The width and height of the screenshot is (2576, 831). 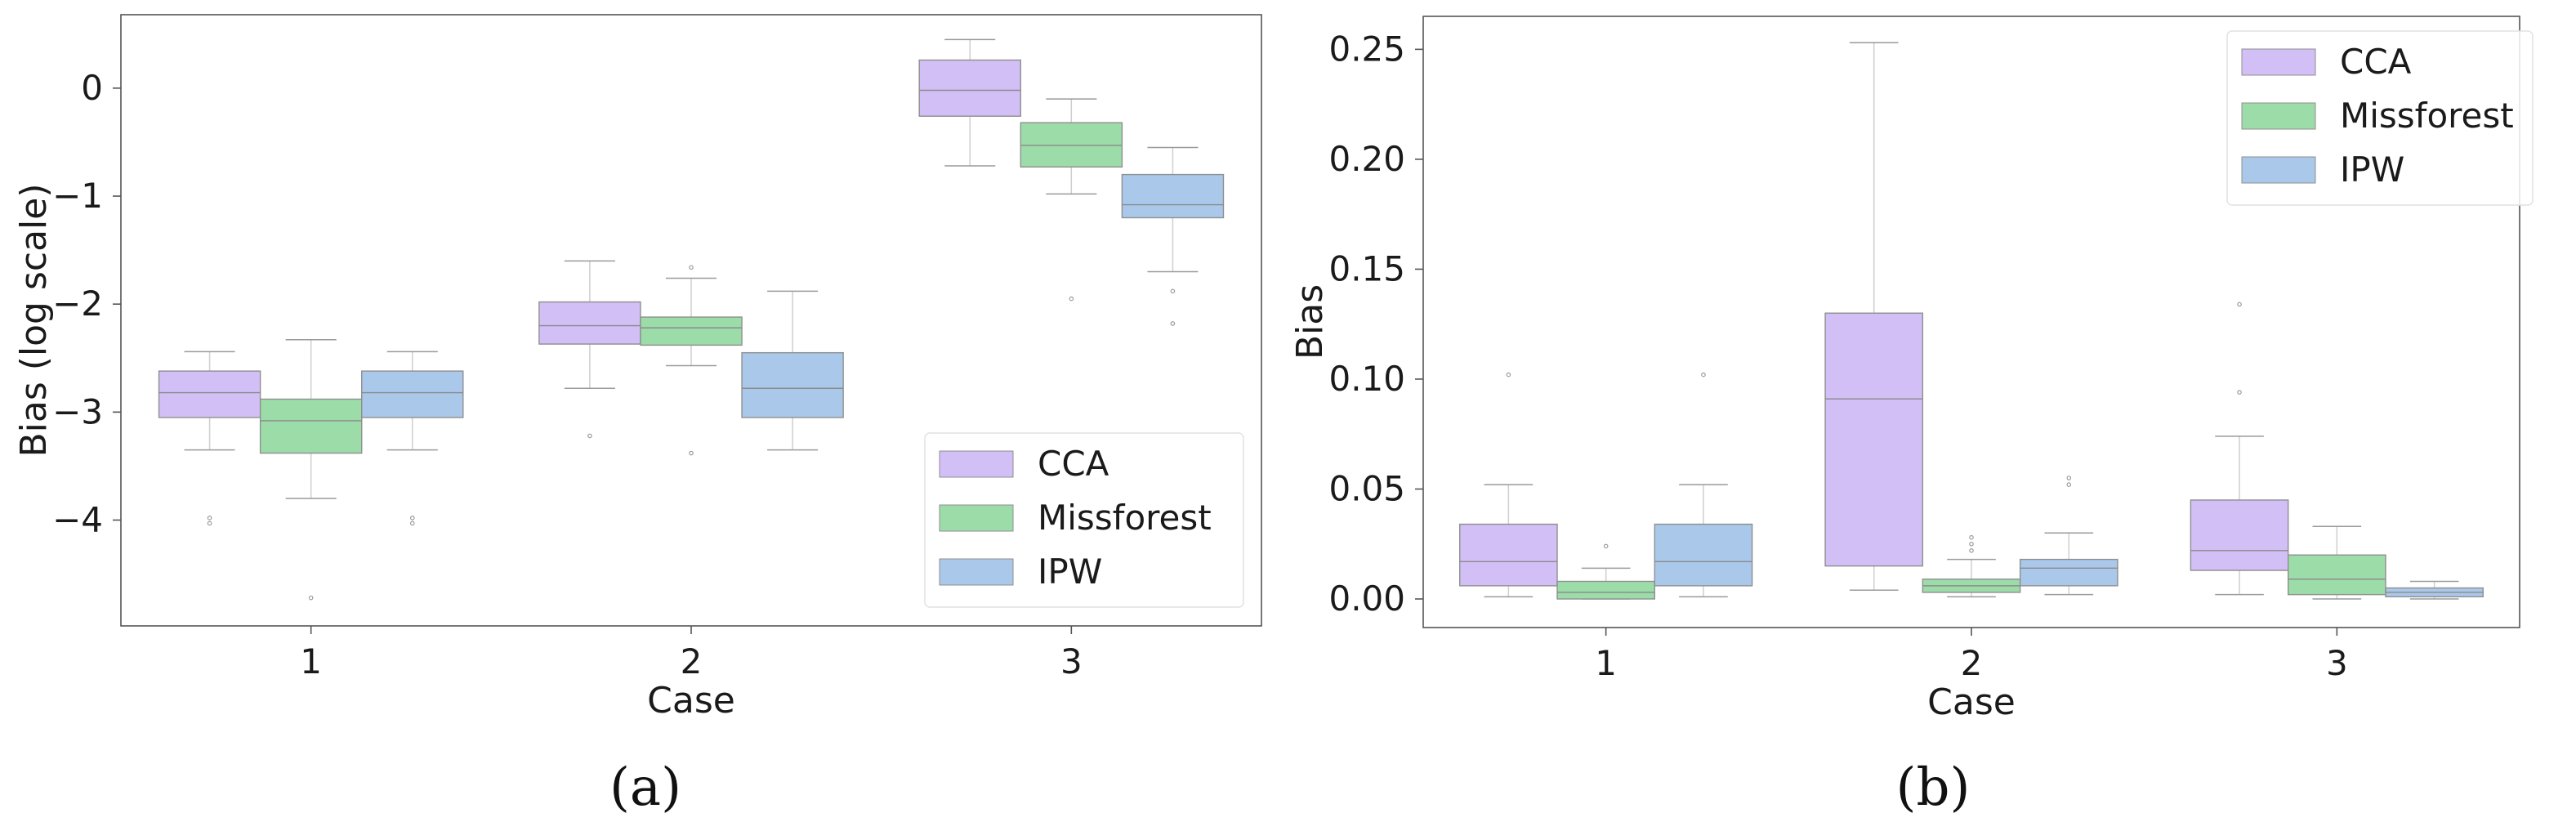 What do you see at coordinates (1367, 159) in the screenshot?
I see `y-tick-label: 0.20` at bounding box center [1367, 159].